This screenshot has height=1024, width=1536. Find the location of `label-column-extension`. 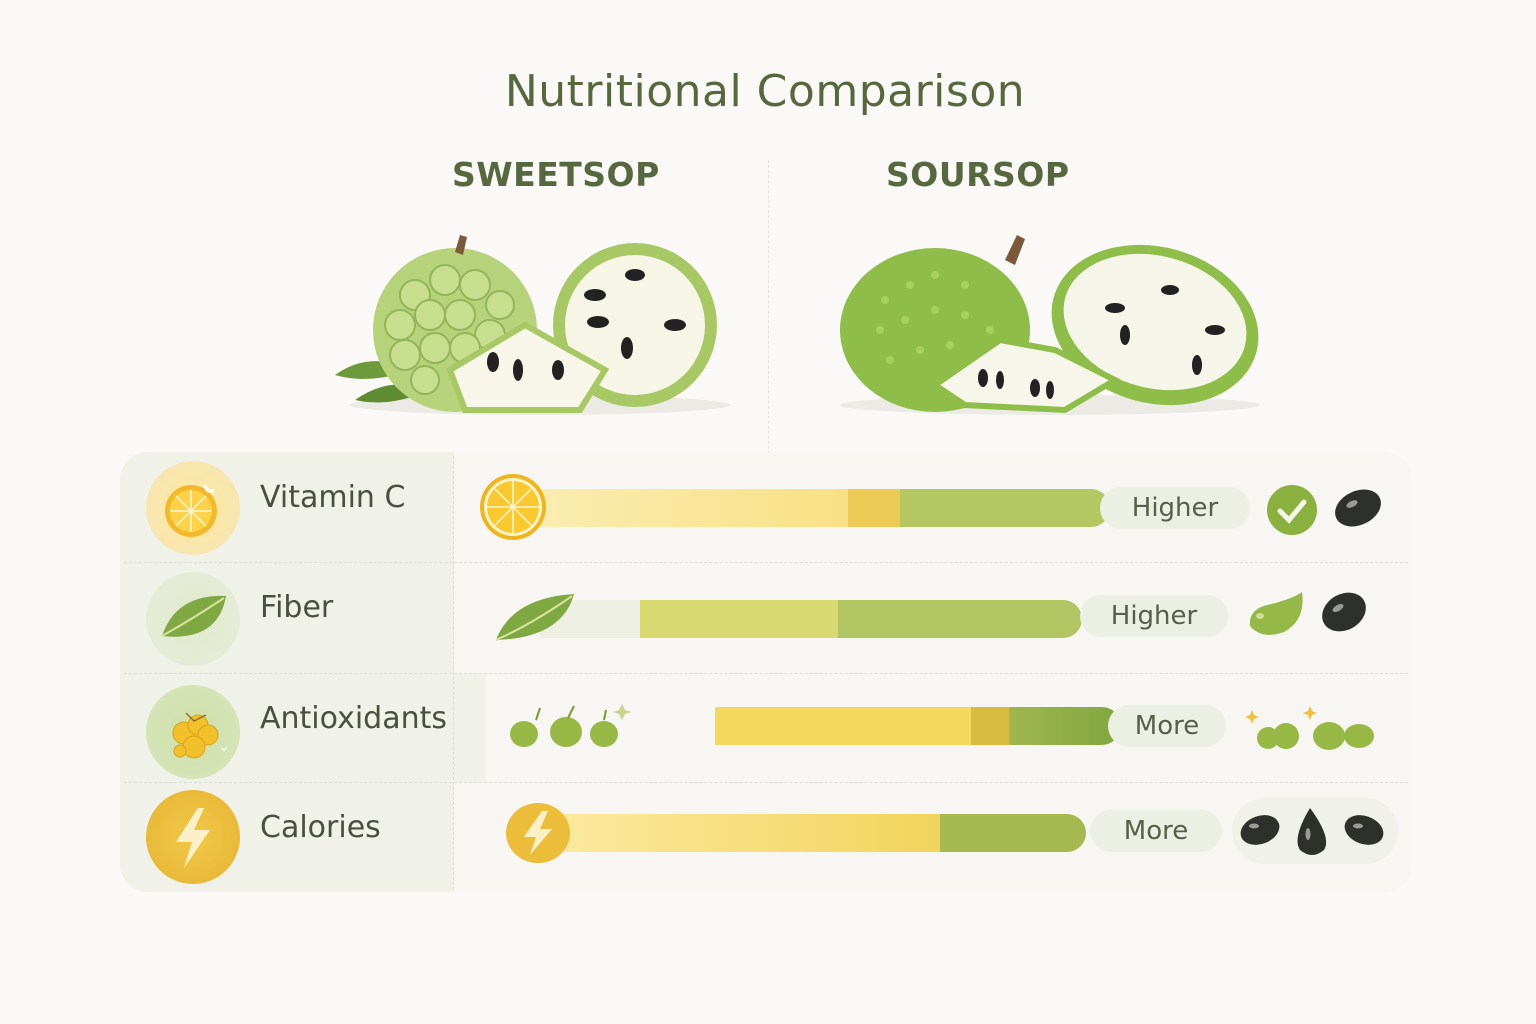

label-column-extension is located at coordinates (470, 728).